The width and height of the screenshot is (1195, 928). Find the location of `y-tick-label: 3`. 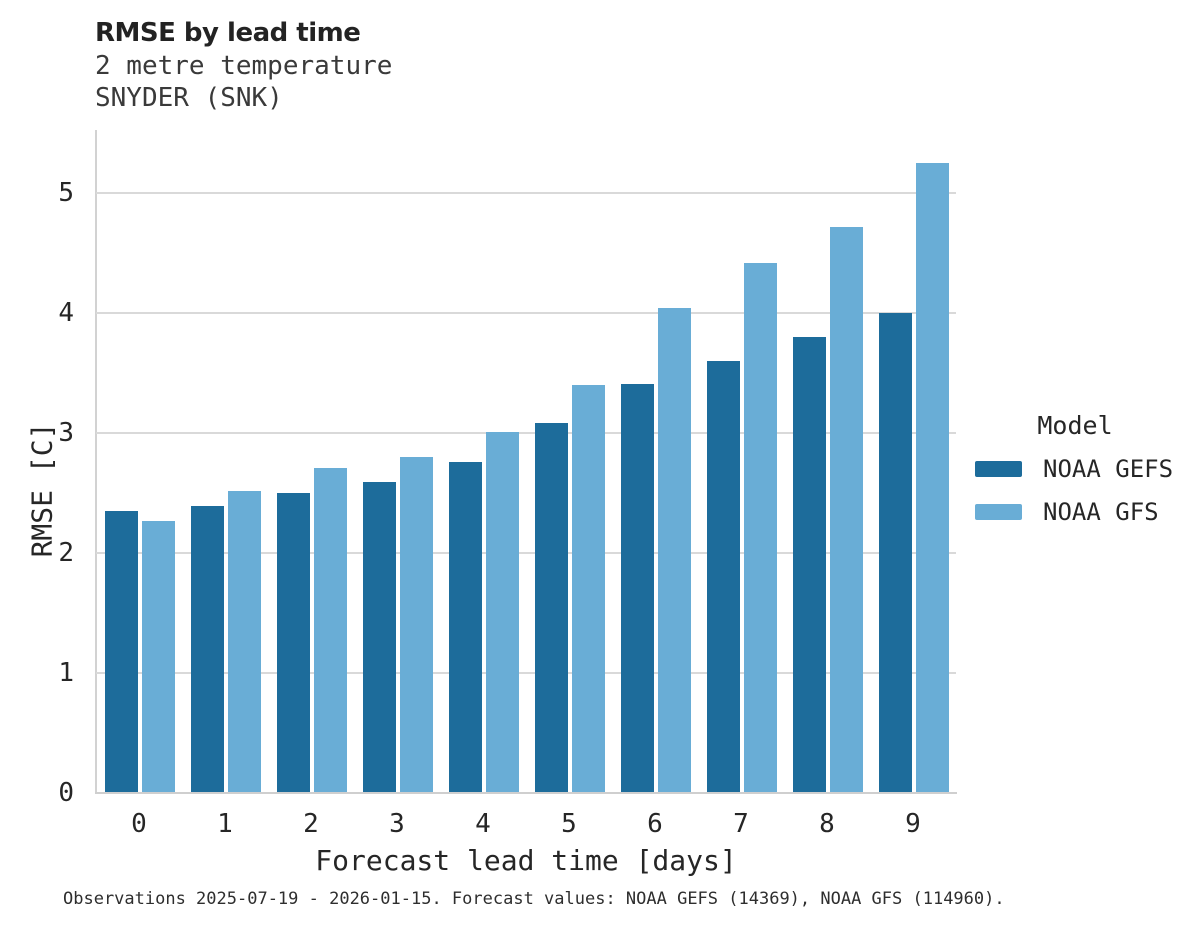

y-tick-label: 3 is located at coordinates (66, 433).